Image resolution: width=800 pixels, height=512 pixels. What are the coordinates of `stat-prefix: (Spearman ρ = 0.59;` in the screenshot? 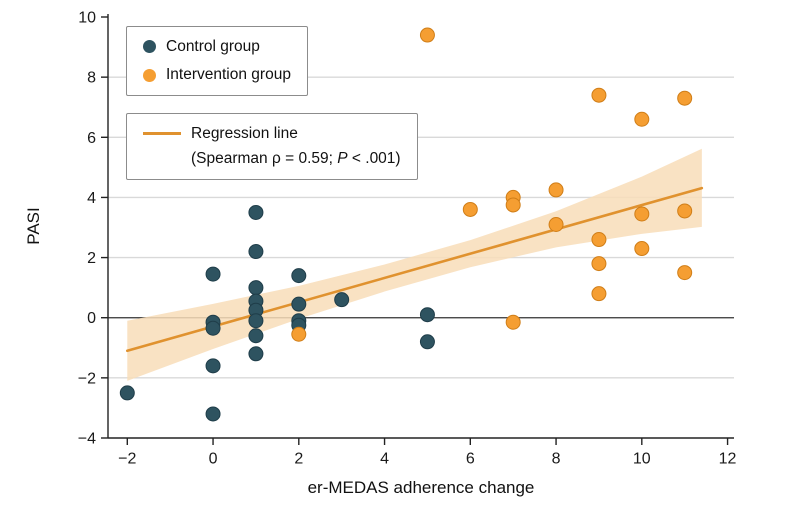 It's located at (264, 159).